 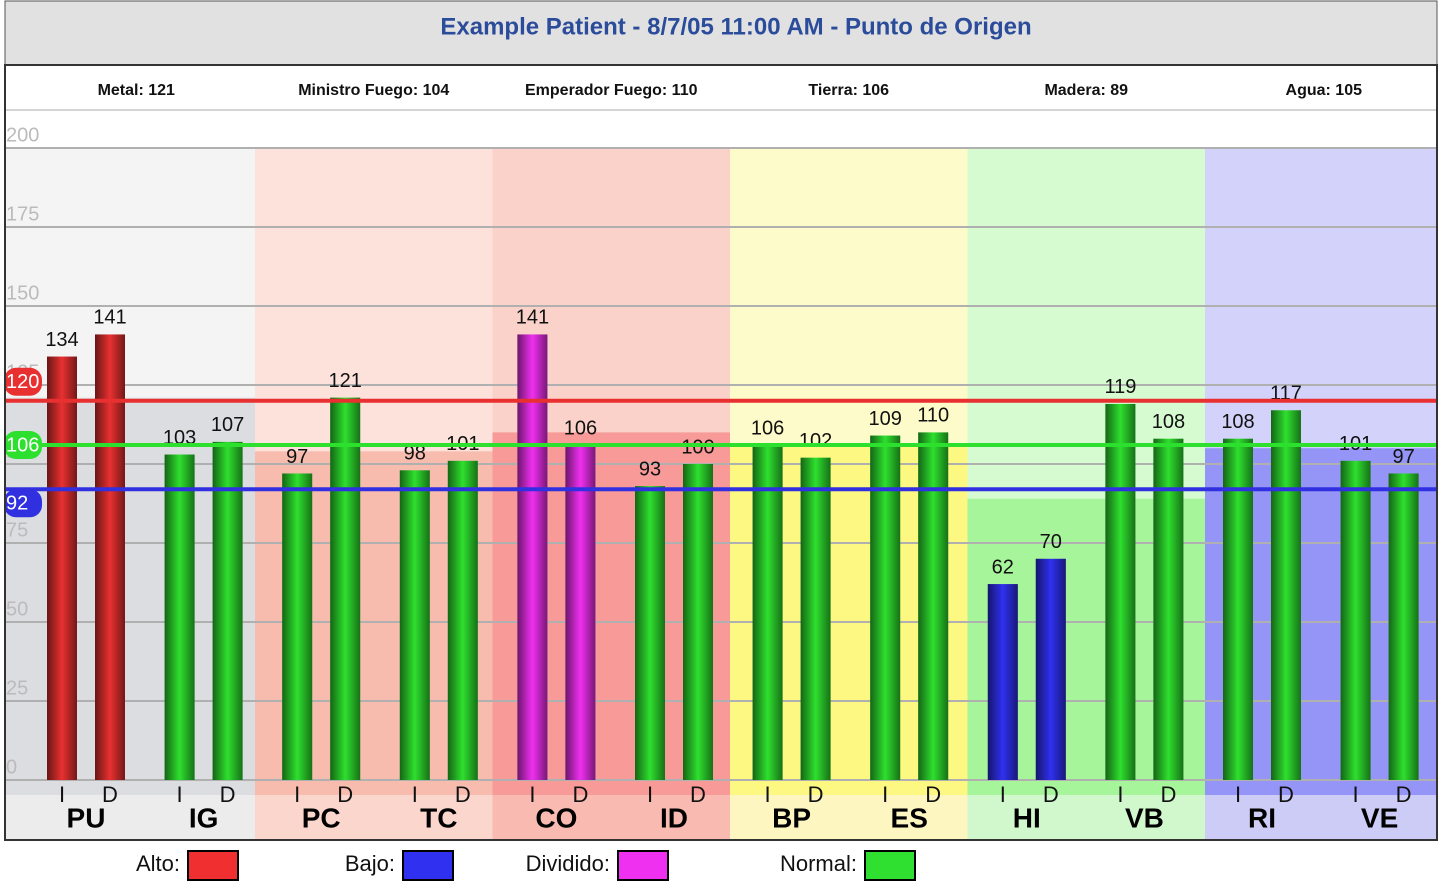 I want to click on y-tick-label: 175, so click(x=22, y=214).